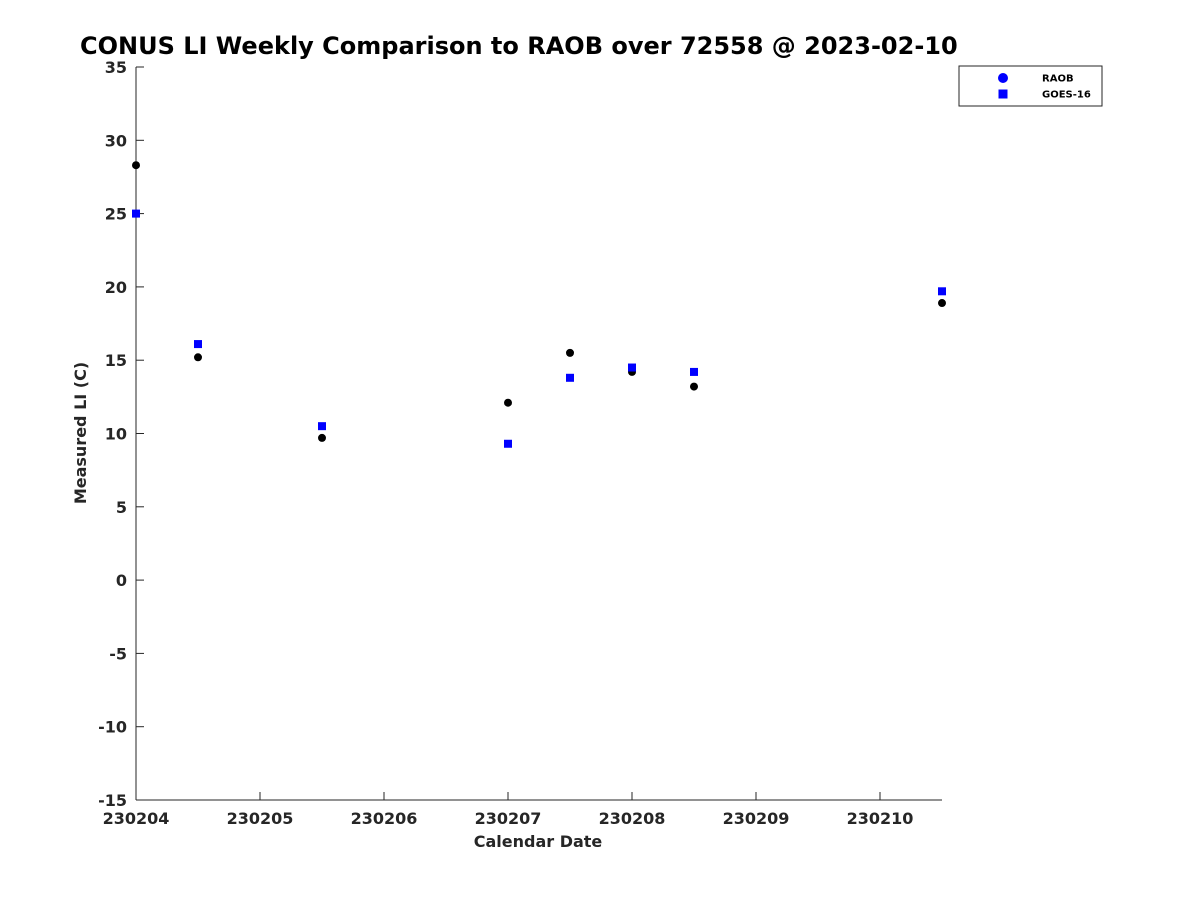  Describe the element at coordinates (756, 818) in the screenshot. I see `x-tick-label: 230209` at that location.